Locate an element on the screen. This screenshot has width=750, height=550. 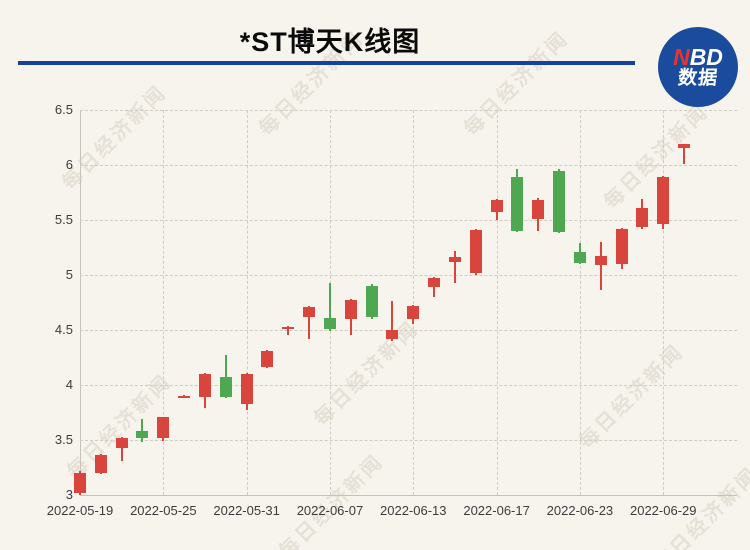
y-axis-tick-label: 3.5 is located at coordinates (63, 439).